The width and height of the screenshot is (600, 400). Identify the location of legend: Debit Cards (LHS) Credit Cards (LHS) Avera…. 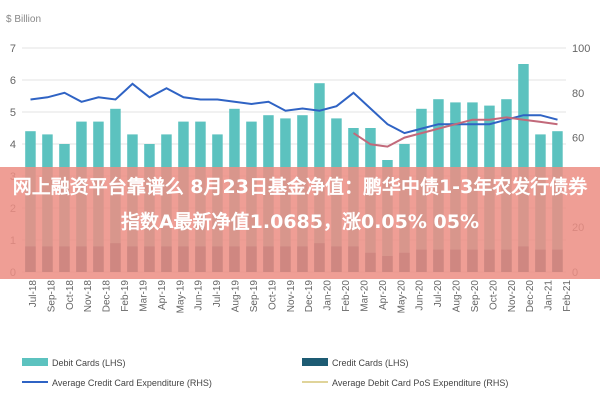
(265, 373).